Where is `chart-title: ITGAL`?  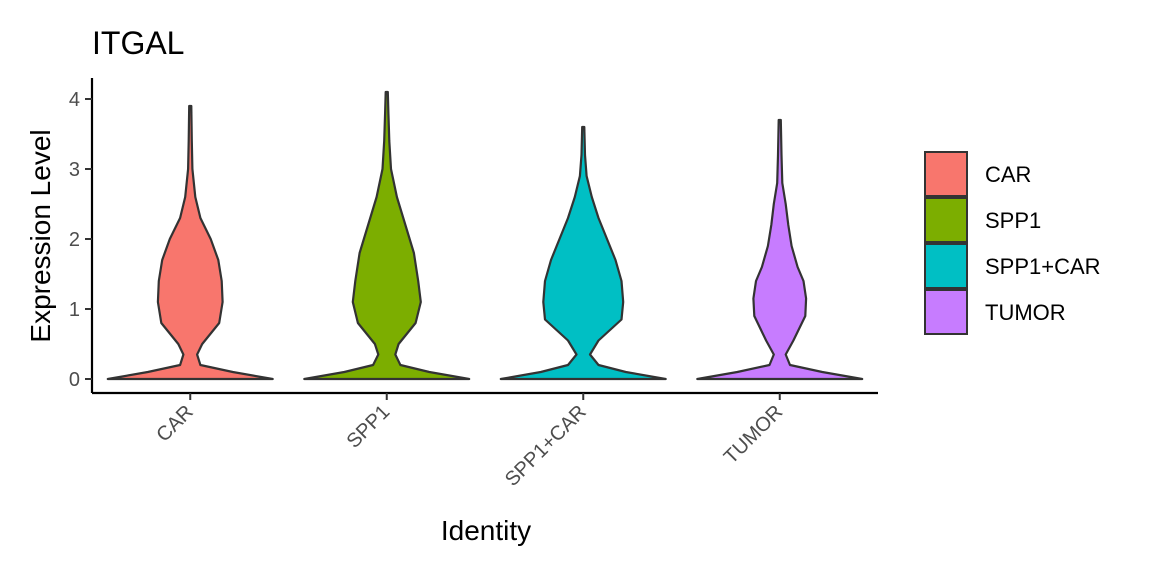
chart-title: ITGAL is located at coordinates (138, 43).